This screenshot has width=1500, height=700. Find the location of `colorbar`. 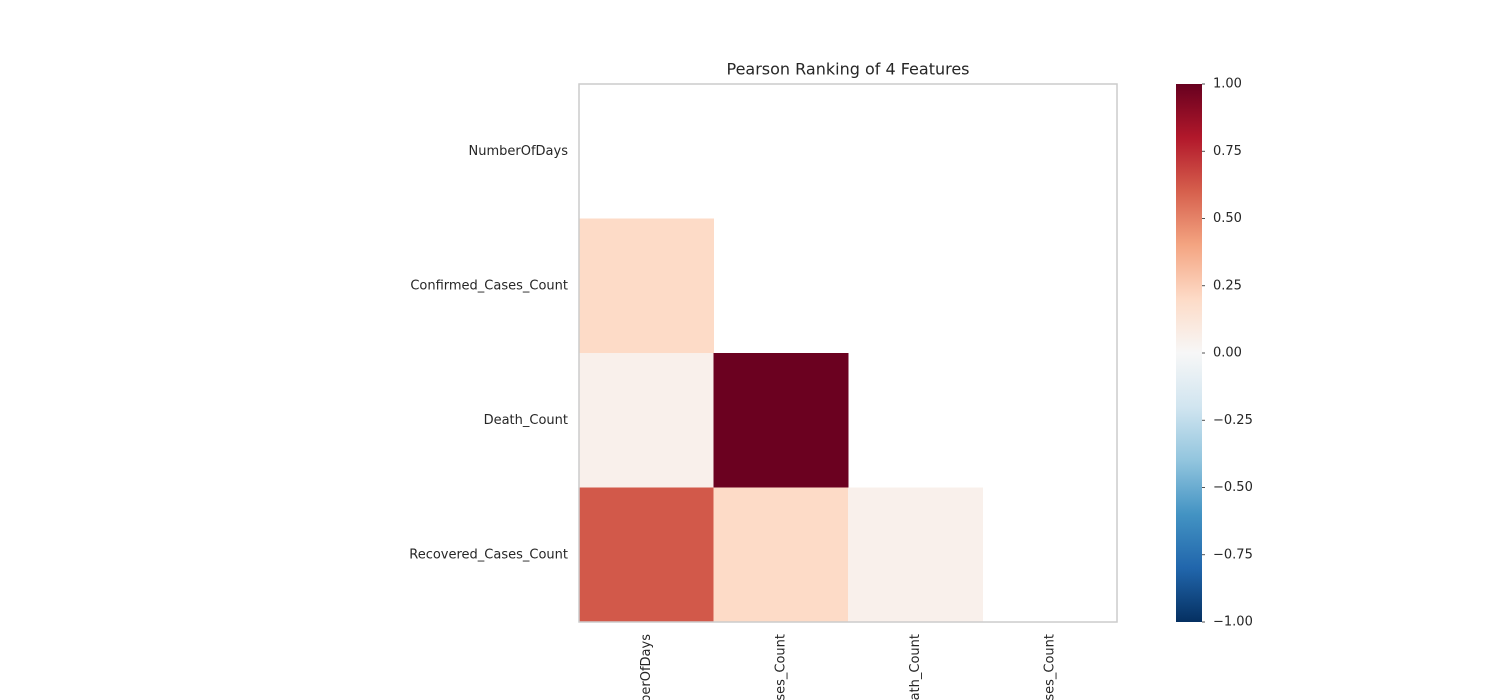

colorbar is located at coordinates (1189, 353).